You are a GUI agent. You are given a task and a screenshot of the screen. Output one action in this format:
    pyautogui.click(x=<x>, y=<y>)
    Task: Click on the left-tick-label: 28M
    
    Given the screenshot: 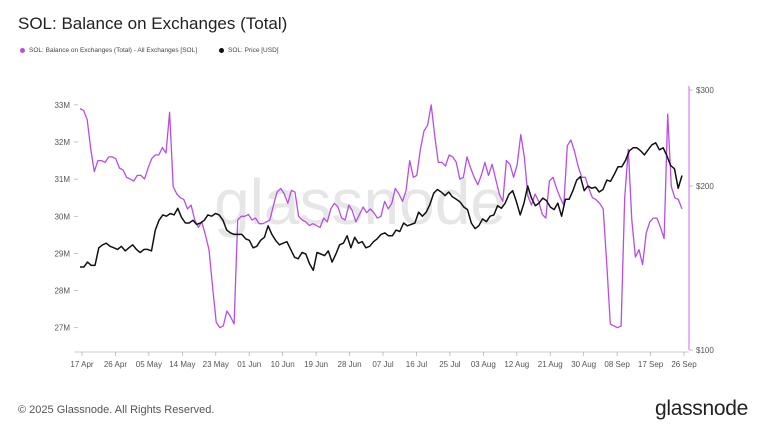 What is the action you would take?
    pyautogui.click(x=62, y=291)
    